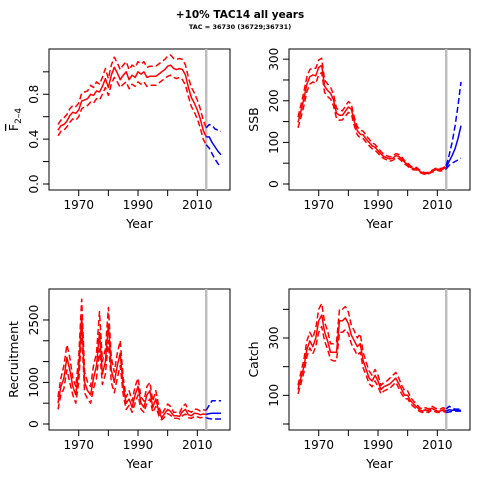 This screenshot has height=480, width=480. What do you see at coordinates (213, 128) in the screenshot?
I see `fbar-proj-upper-line` at bounding box center [213, 128].